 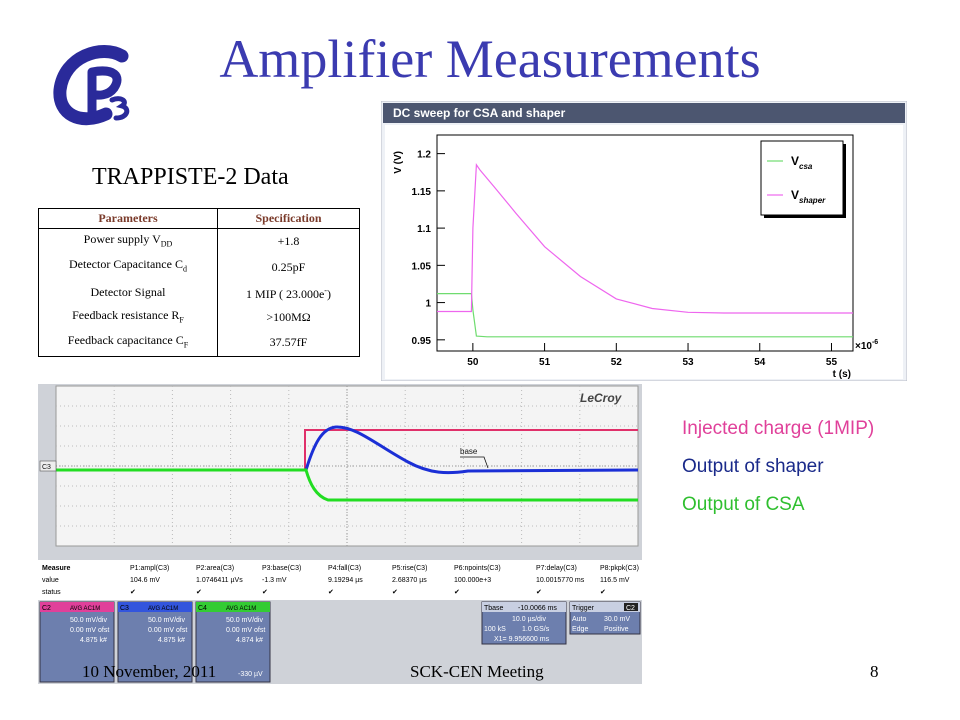 What do you see at coordinates (122, 239) in the screenshot?
I see `spec-parameter-text: Power supply V` at bounding box center [122, 239].